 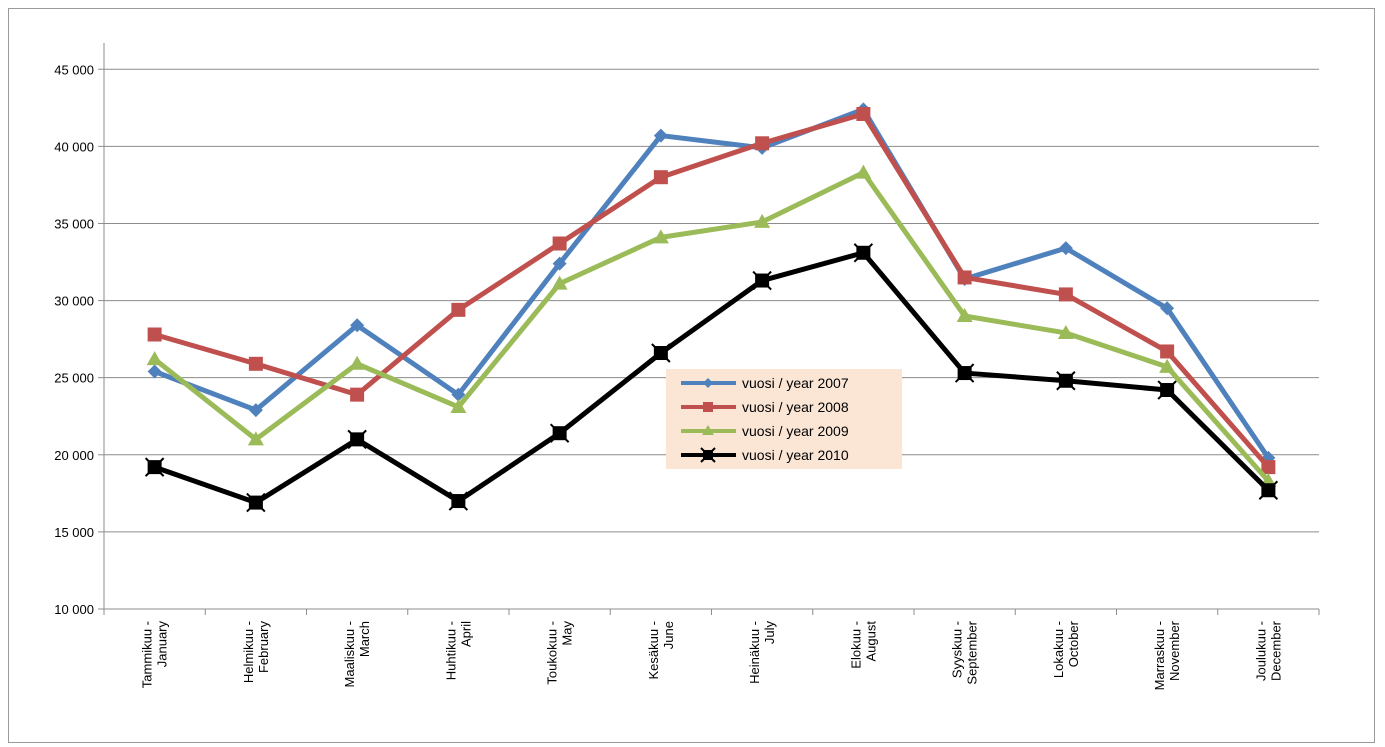 I want to click on x-tick-label-line: Syyskuu -, so click(x=957, y=649).